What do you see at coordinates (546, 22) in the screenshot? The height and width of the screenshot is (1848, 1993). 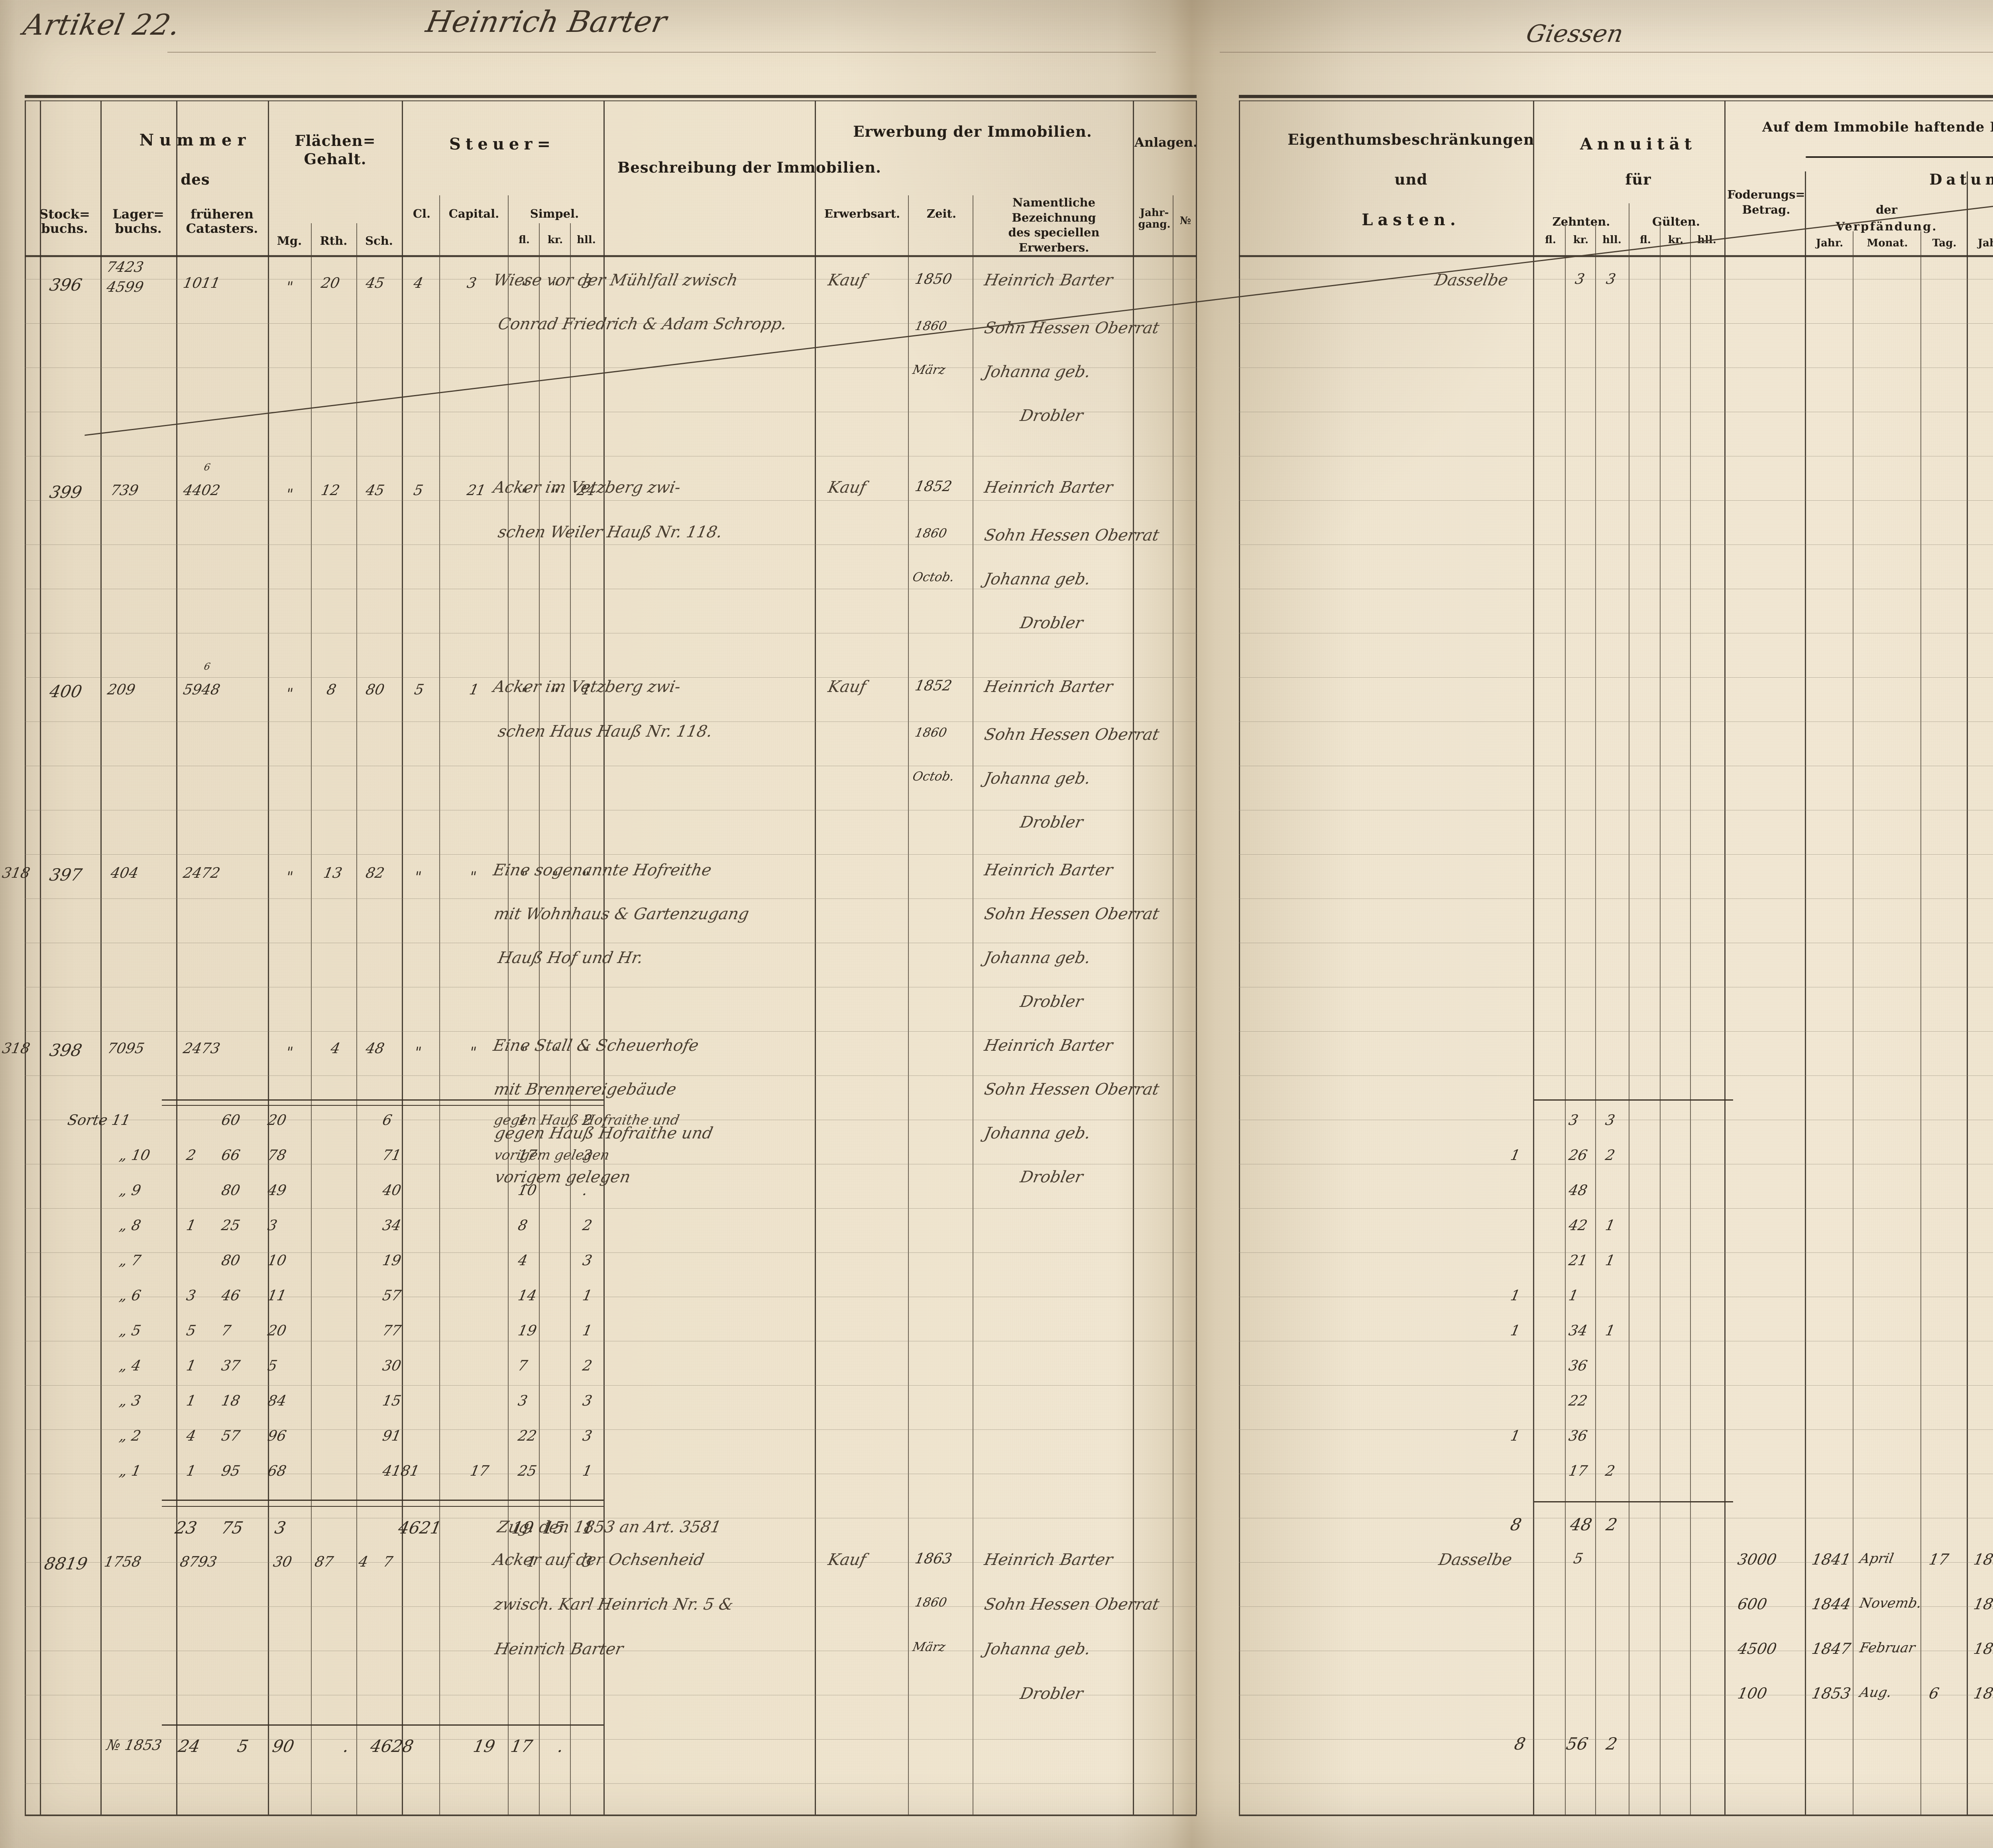 I see `owner-heading: Heinrich Barter` at bounding box center [546, 22].